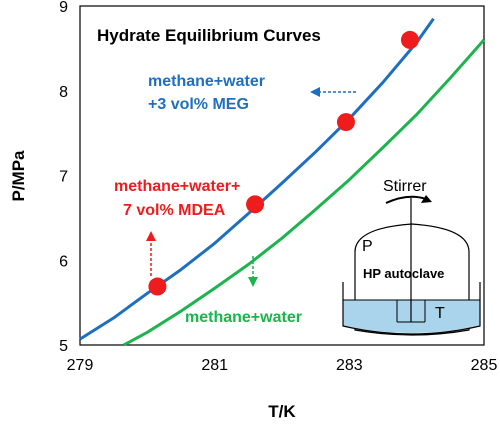 The image size is (500, 425). Describe the element at coordinates (411, 257) in the screenshot. I see `autoclave-inset: Stirrer P HP autoclave T` at that location.